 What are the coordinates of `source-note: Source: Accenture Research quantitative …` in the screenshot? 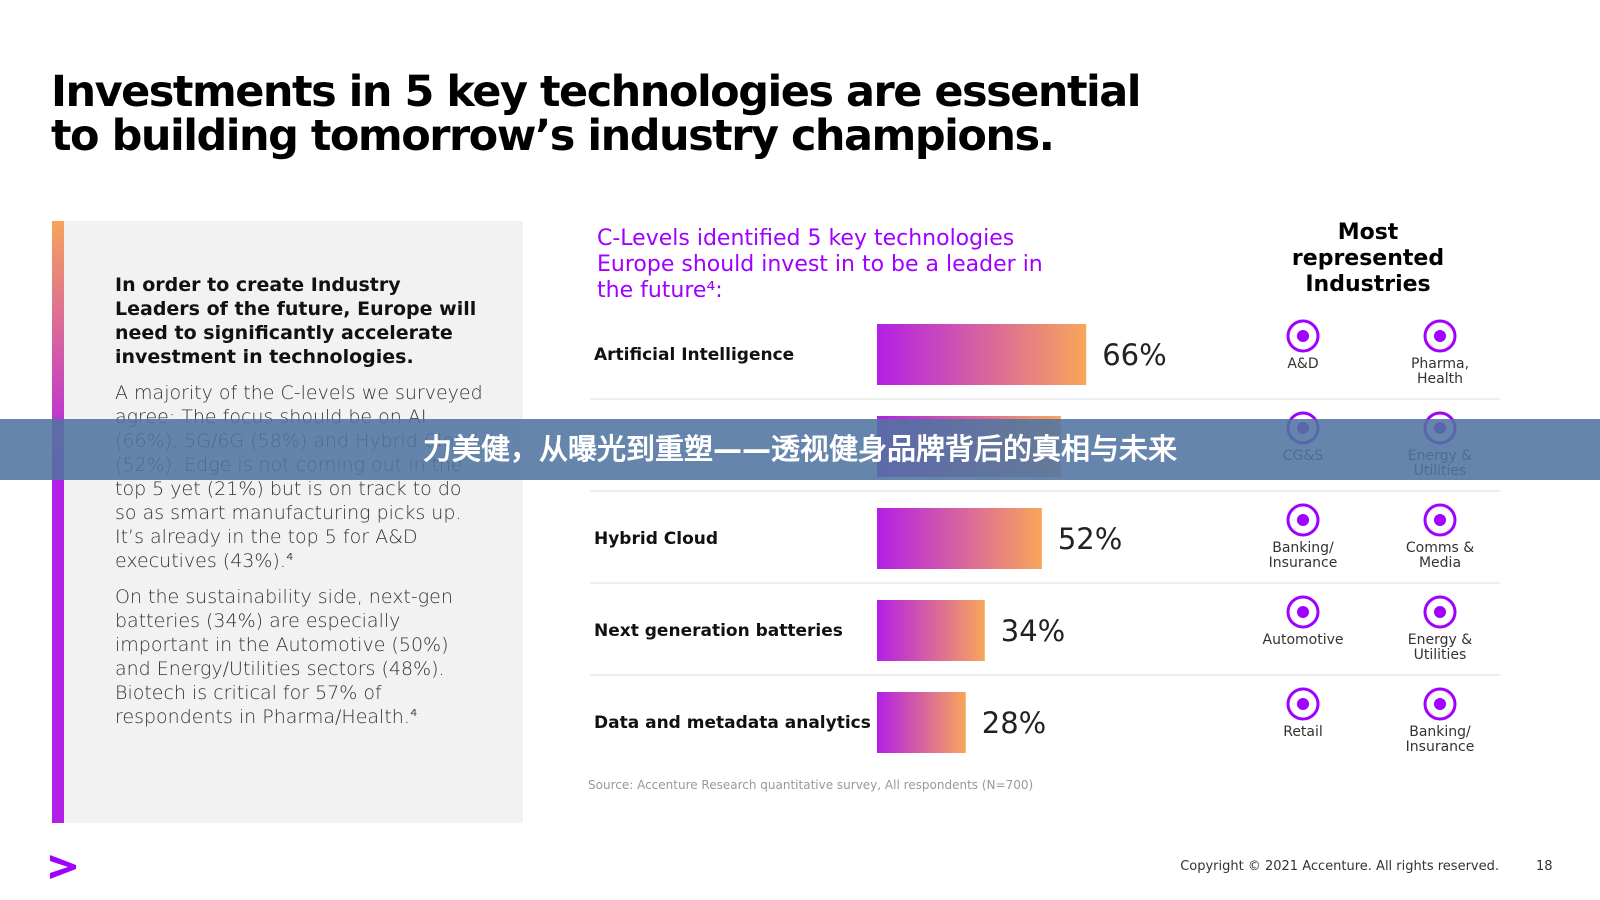 It's located at (811, 785).